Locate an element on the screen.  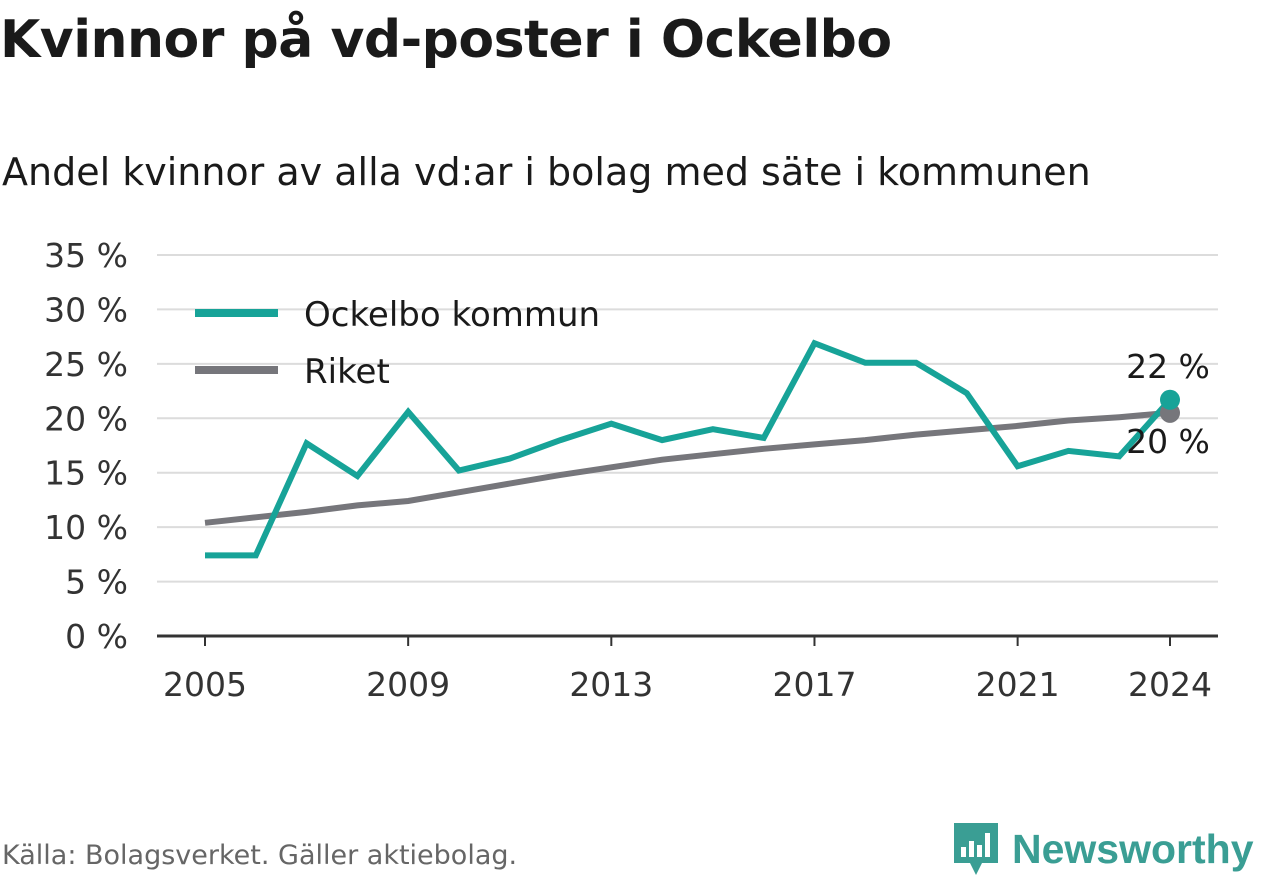
x-tick-label: 2021 is located at coordinates (1018, 684).